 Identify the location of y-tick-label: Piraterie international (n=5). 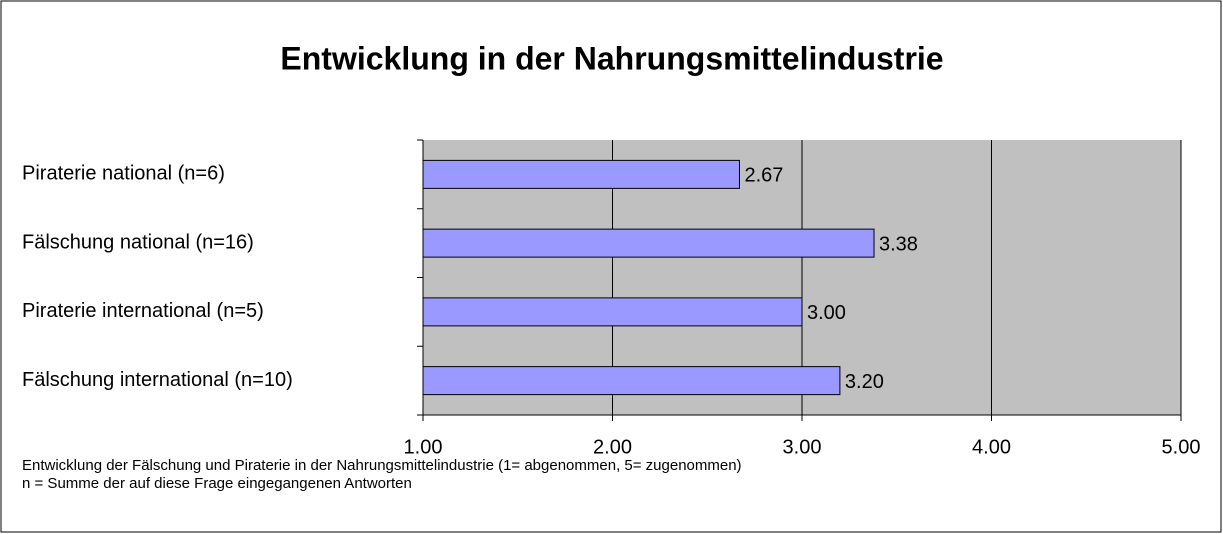
(143, 311).